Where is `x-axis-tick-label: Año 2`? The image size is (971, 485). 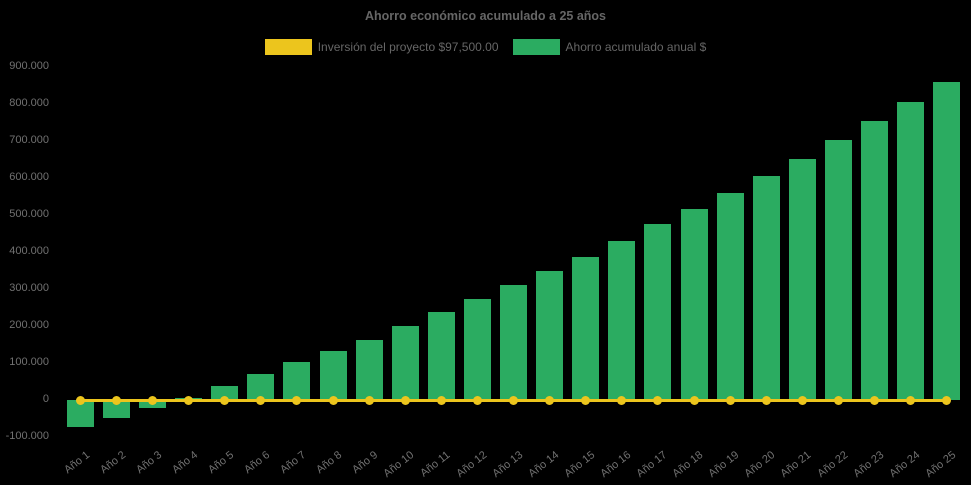
x-axis-tick-label: Año 2 is located at coordinates (112, 462).